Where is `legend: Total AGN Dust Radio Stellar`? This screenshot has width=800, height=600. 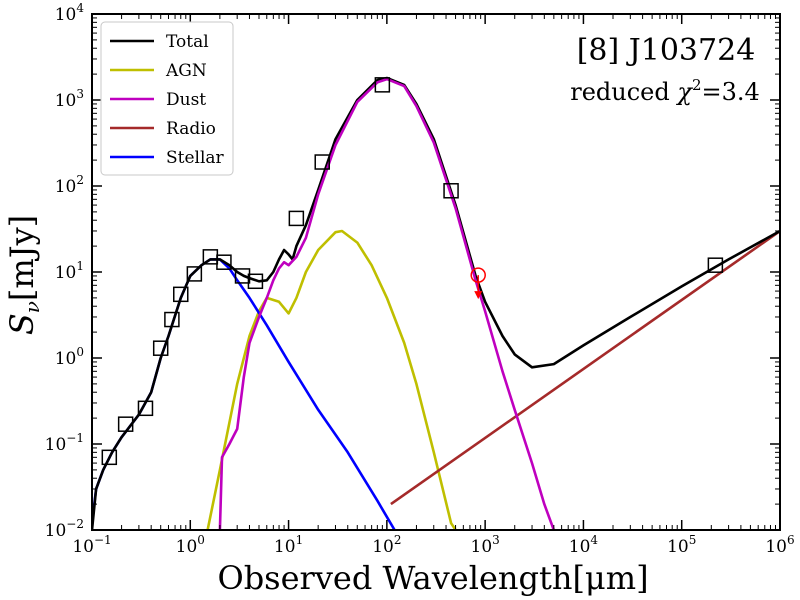
legend: Total AGN Dust Radio Stellar is located at coordinates (167, 98).